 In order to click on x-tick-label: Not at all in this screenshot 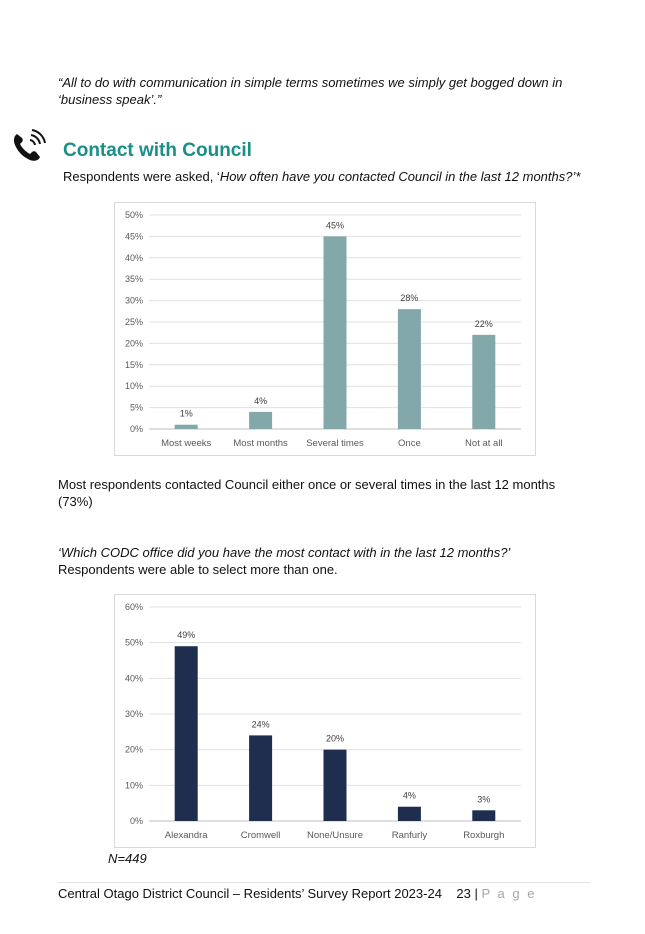, I will do `click(484, 443)`.